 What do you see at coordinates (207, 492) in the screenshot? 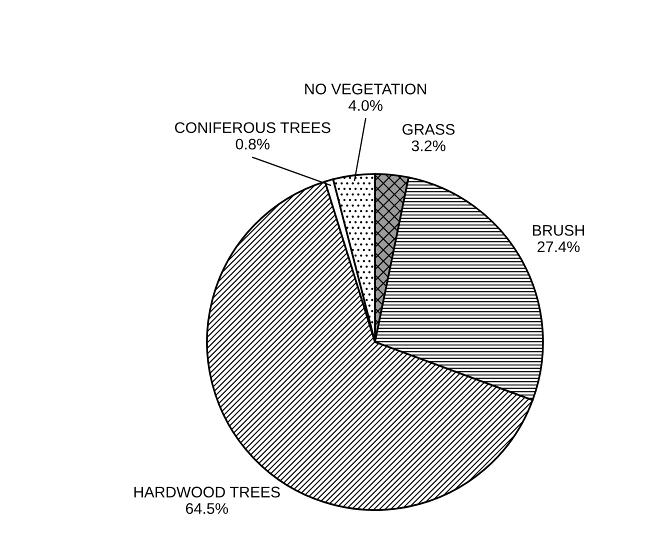
I see `slice-label: HARDWOOD TREES` at bounding box center [207, 492].